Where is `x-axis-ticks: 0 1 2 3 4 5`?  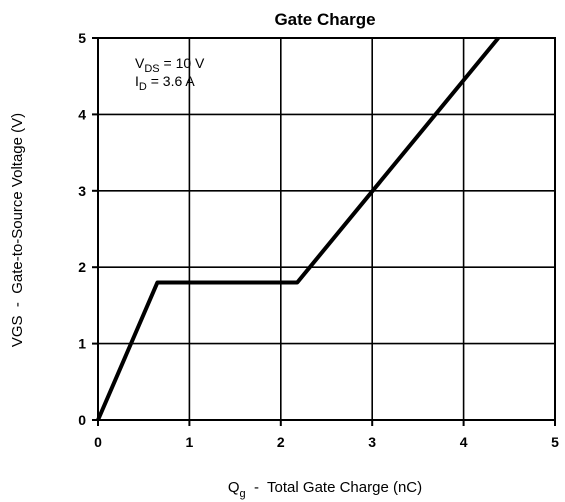 x-axis-ticks: 0 1 2 3 4 5 is located at coordinates (326, 435).